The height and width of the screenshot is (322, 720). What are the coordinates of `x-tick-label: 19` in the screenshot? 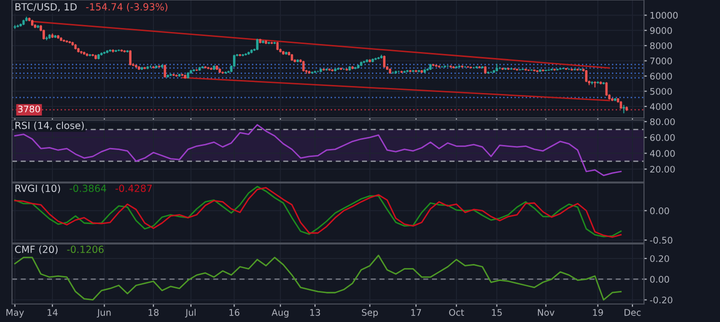 It's located at (598, 312).